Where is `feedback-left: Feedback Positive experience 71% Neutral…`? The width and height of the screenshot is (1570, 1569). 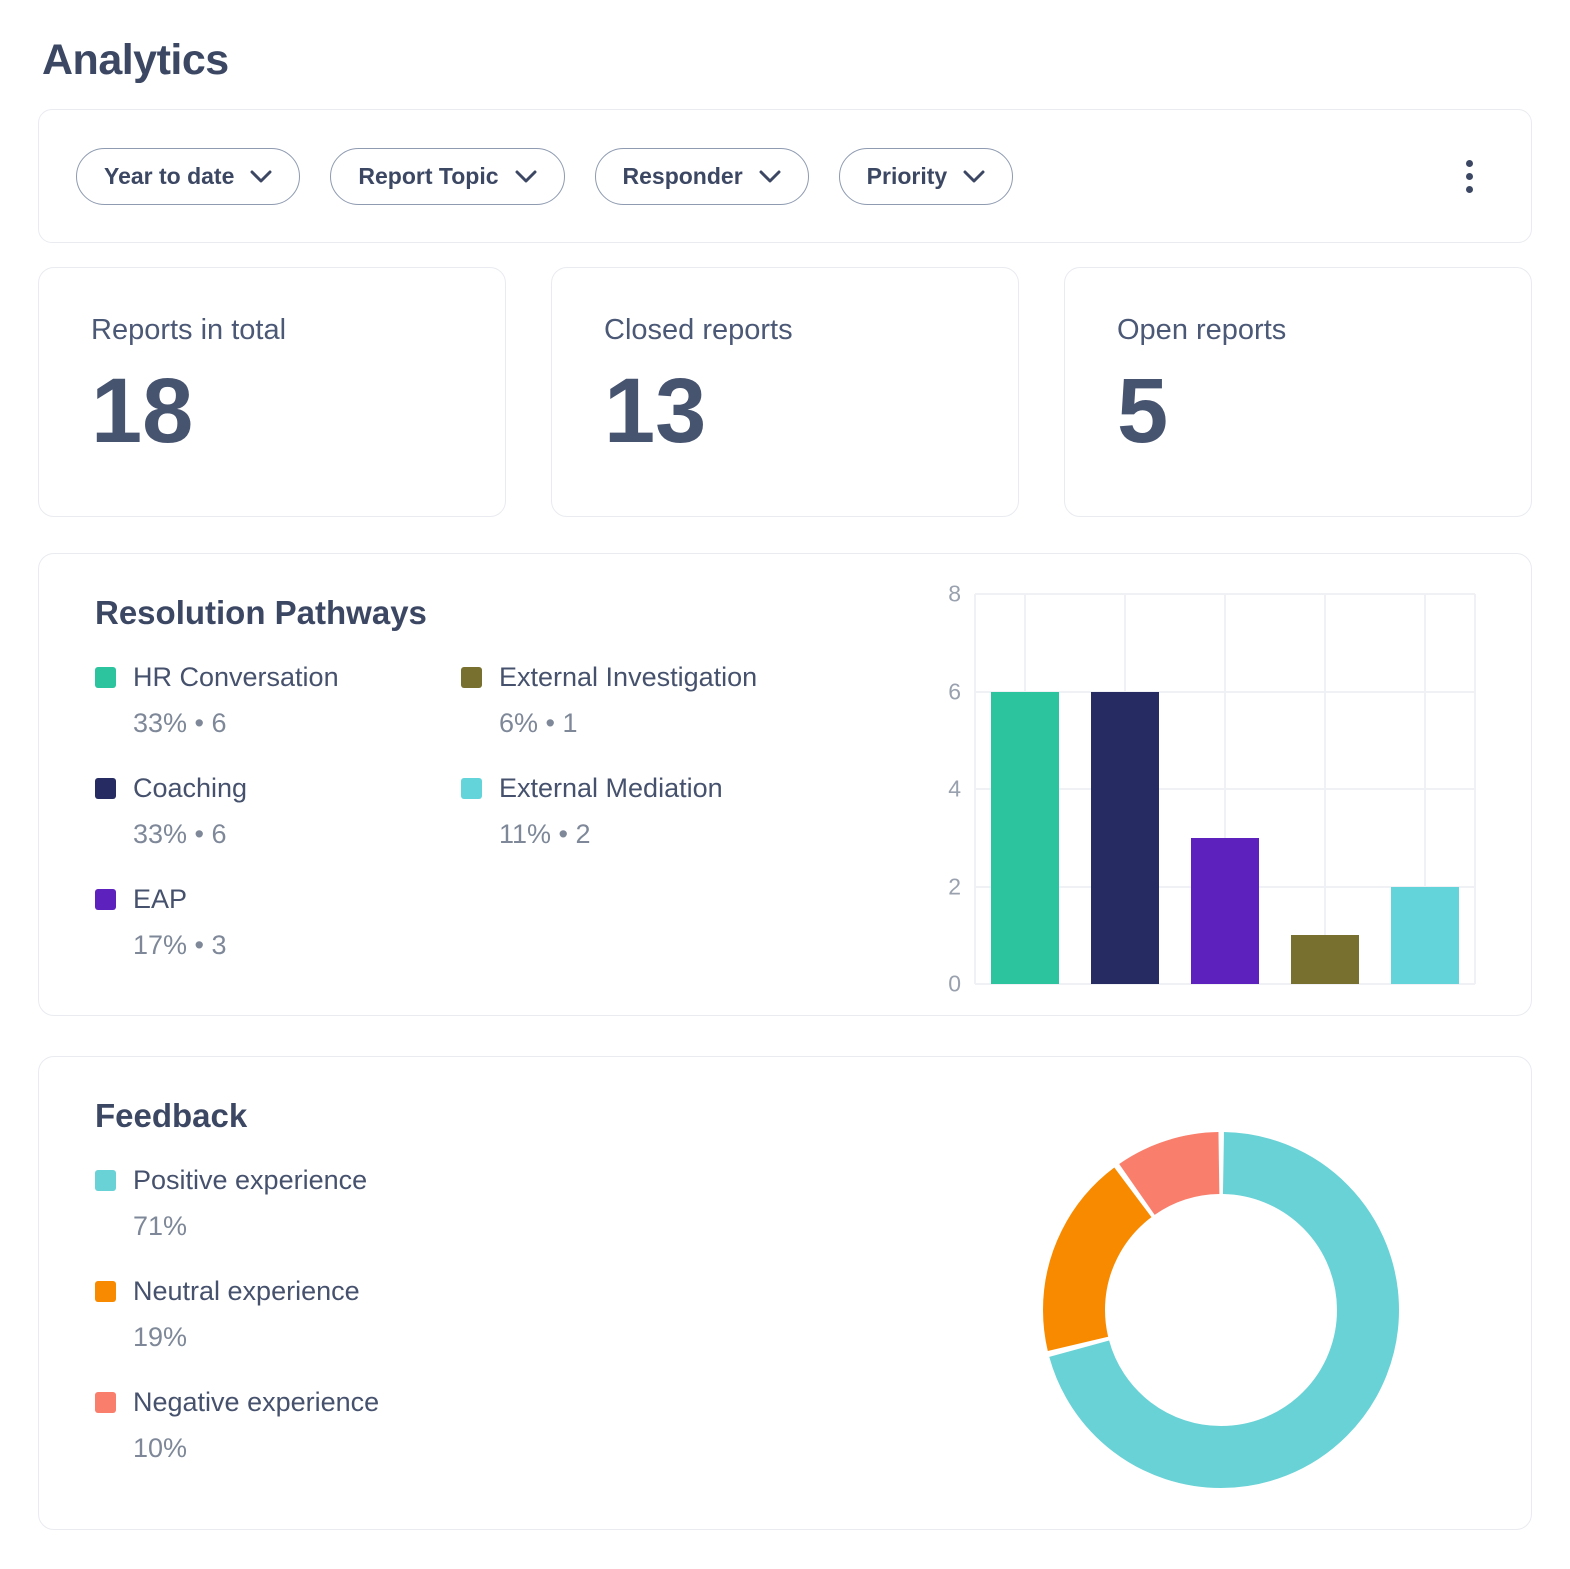 feedback-left: Feedback Positive experience 71% Neutral… is located at coordinates (237, 1280).